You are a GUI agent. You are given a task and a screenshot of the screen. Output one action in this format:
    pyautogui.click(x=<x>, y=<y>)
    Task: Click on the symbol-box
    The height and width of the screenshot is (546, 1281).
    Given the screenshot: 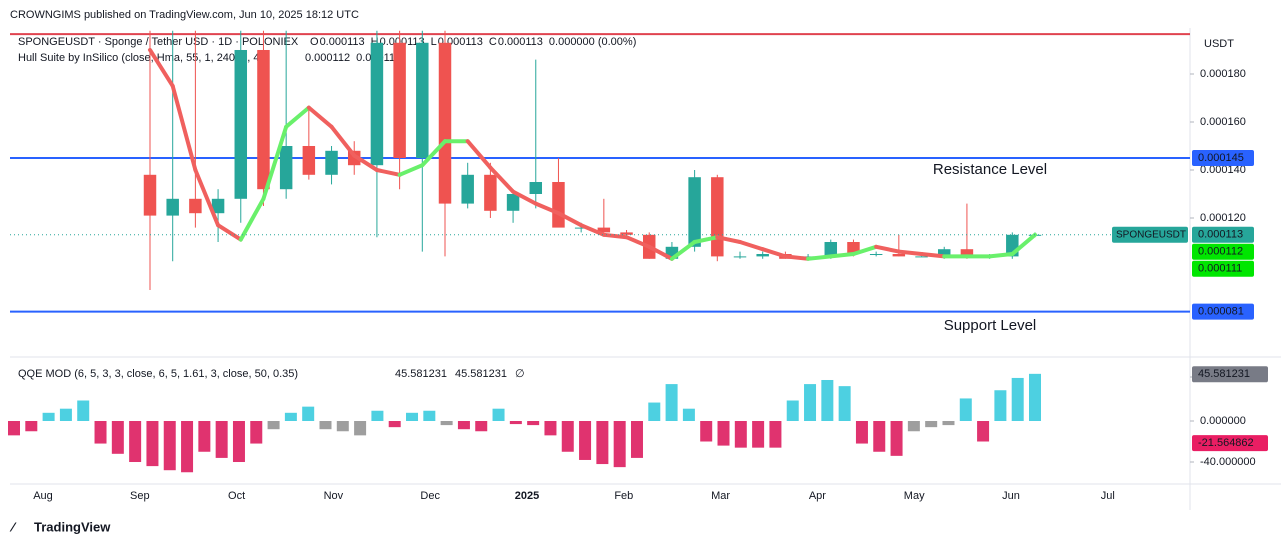 What is the action you would take?
    pyautogui.click(x=1150, y=234)
    